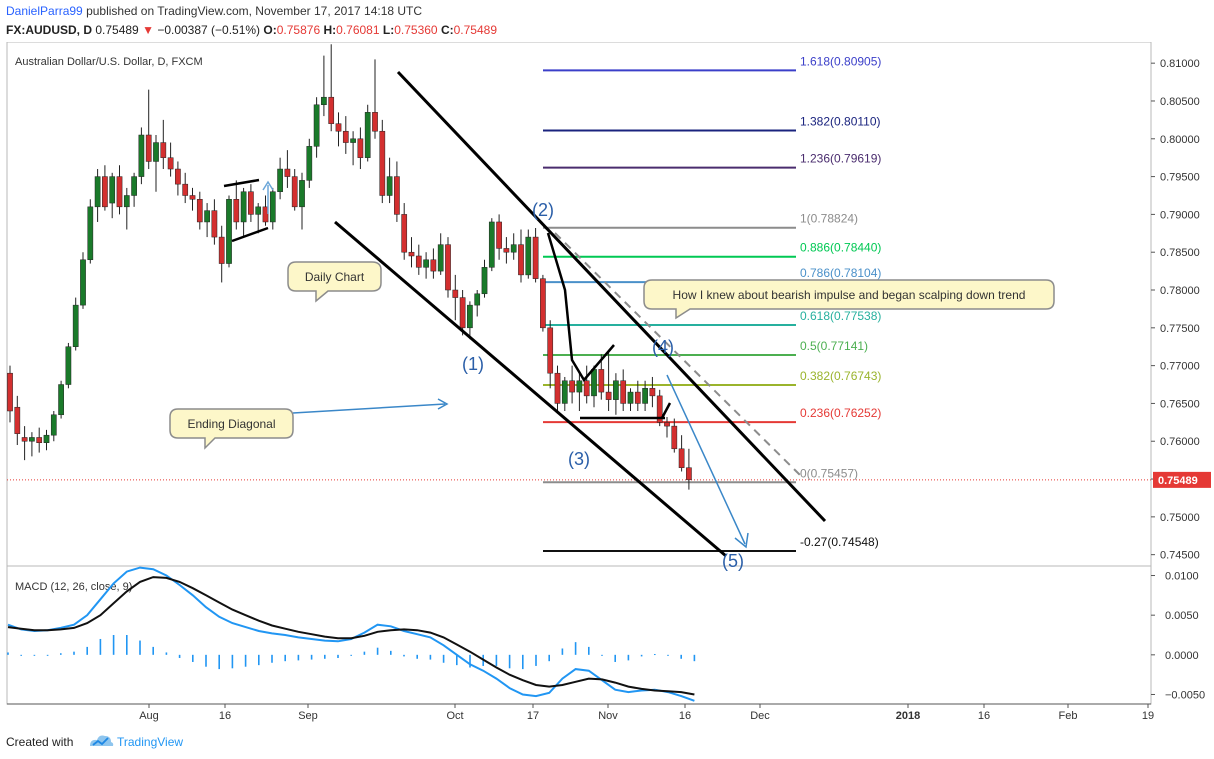 This screenshot has width=1214, height=759. I want to click on down-arrow-icon: ▼, so click(148, 30).